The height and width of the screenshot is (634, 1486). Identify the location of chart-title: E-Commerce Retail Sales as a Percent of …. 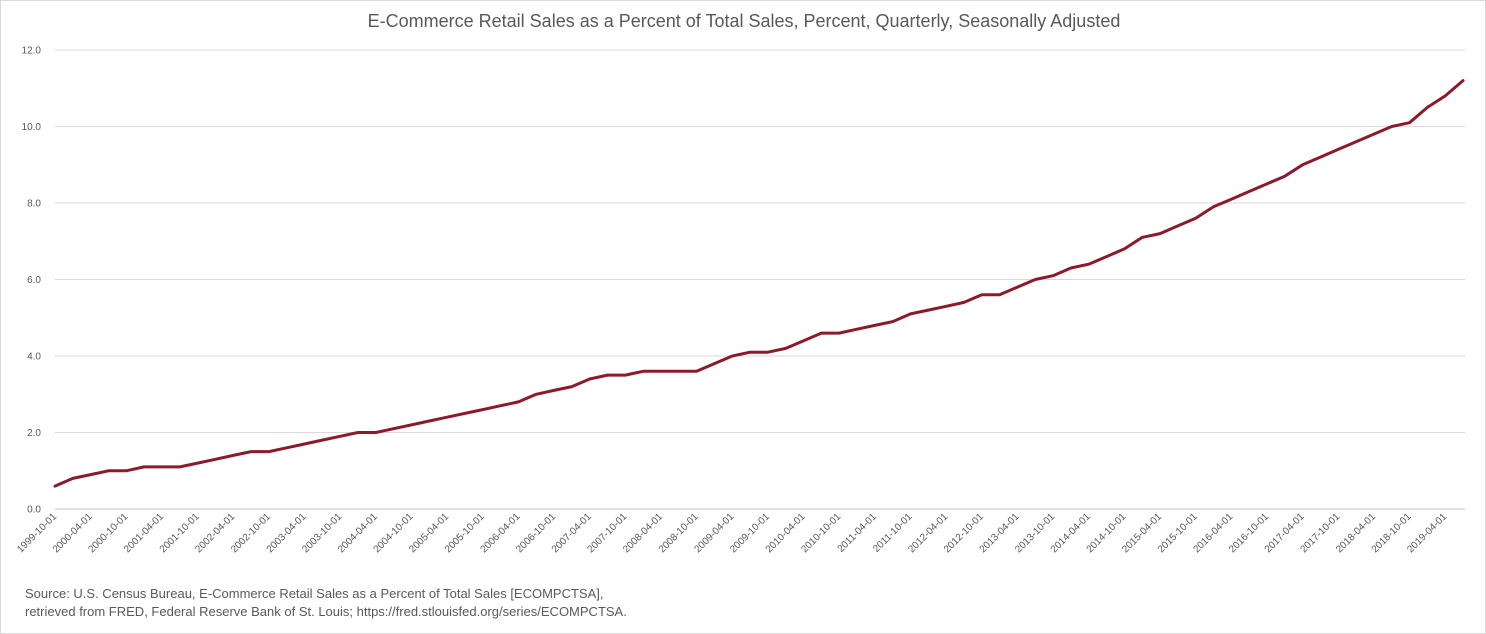
(744, 21).